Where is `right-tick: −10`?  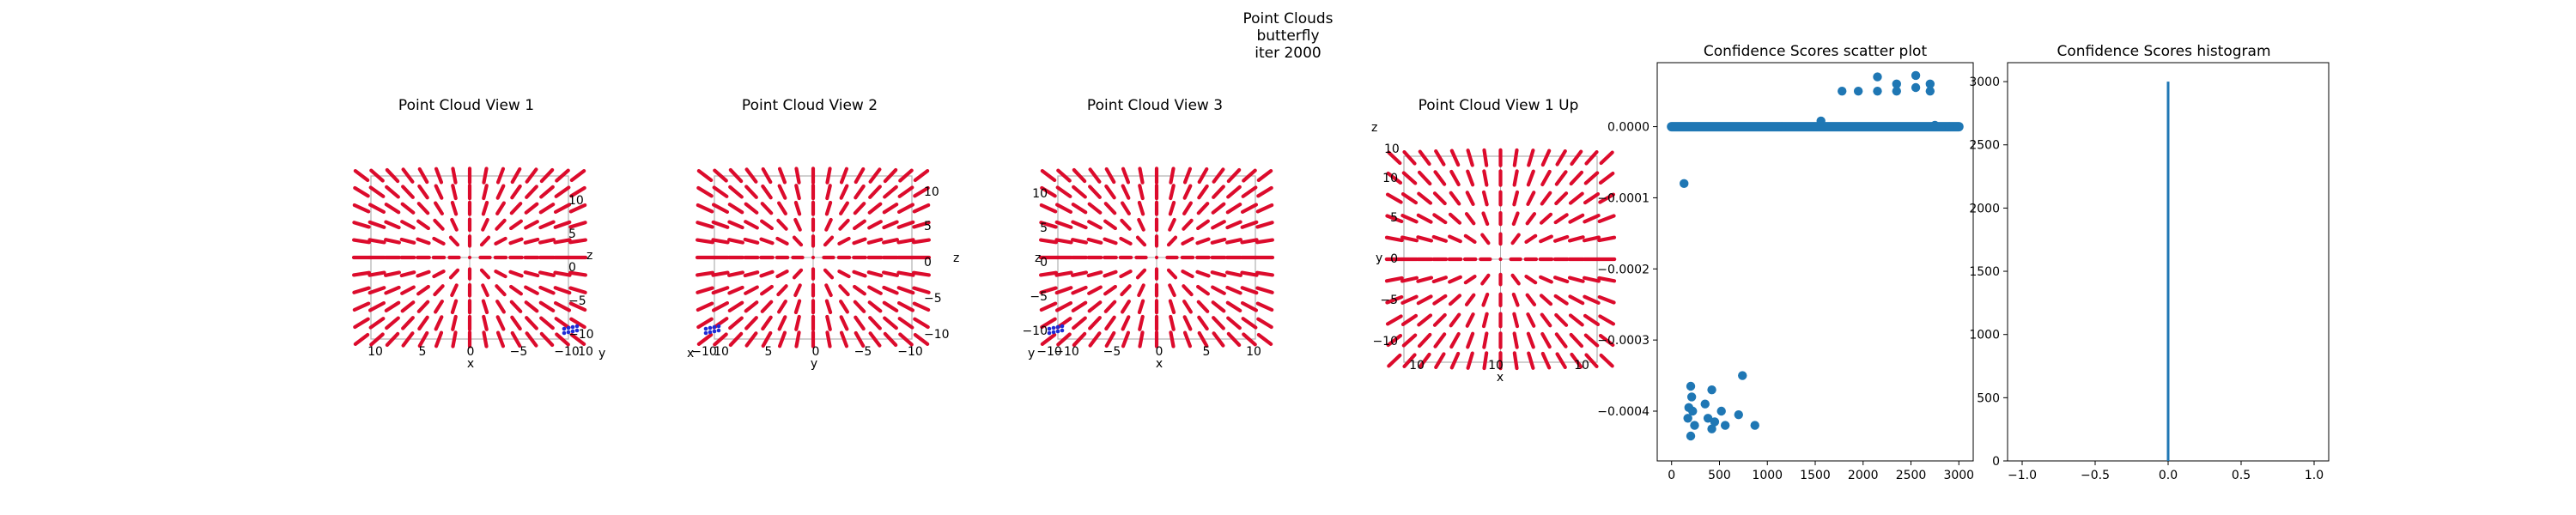 right-tick: −10 is located at coordinates (1035, 331).